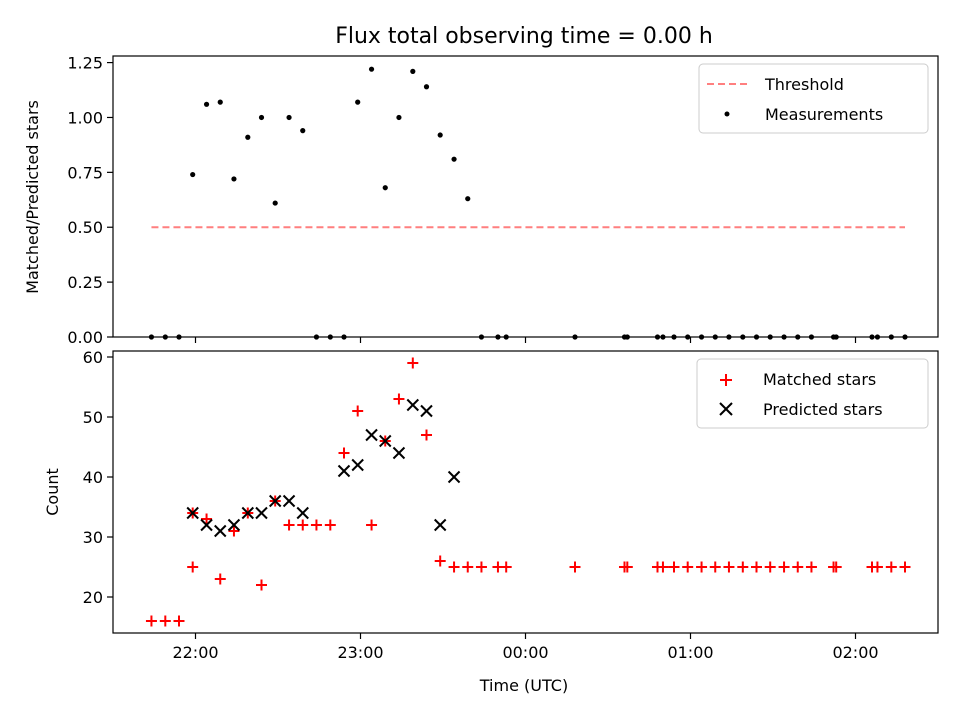 The width and height of the screenshot is (960, 720). What do you see at coordinates (93, 357) in the screenshot?
I see `count-y-tick-label: 60` at bounding box center [93, 357].